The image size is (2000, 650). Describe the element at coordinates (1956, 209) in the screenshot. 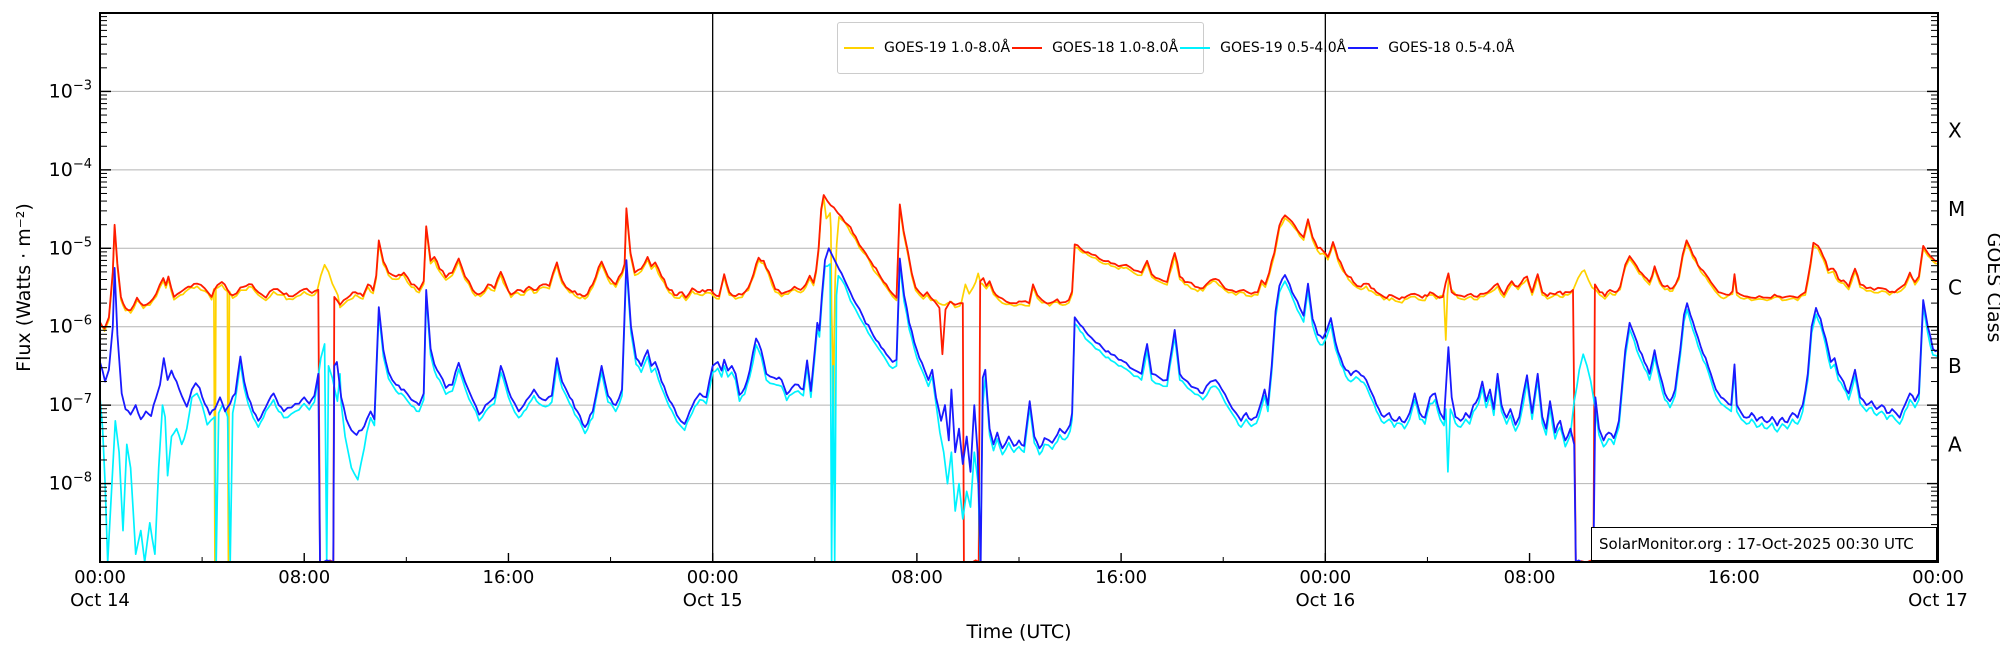

I see `goes-class-letter-m: M` at that location.